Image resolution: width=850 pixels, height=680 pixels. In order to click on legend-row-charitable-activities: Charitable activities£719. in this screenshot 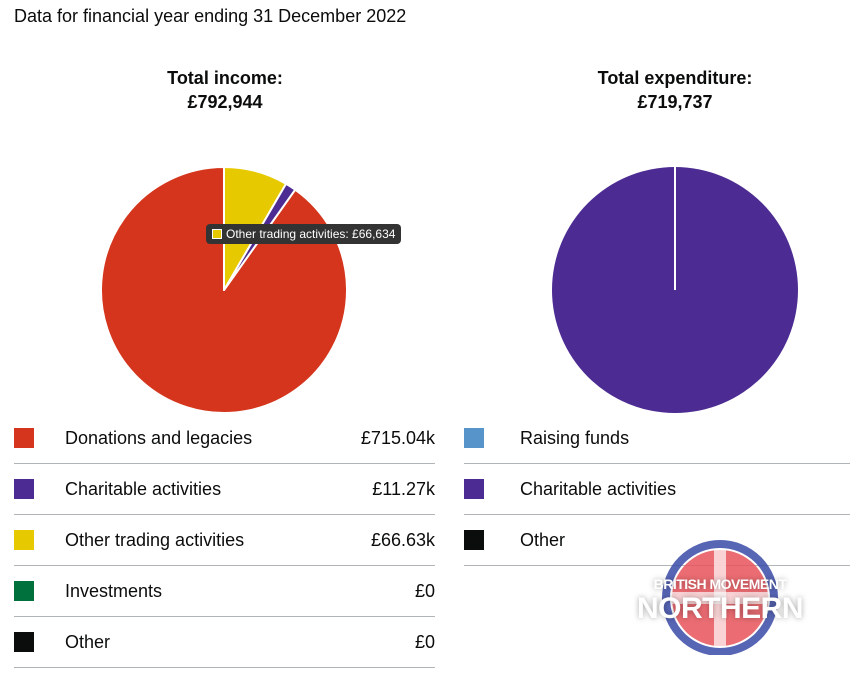, I will do `click(657, 489)`.